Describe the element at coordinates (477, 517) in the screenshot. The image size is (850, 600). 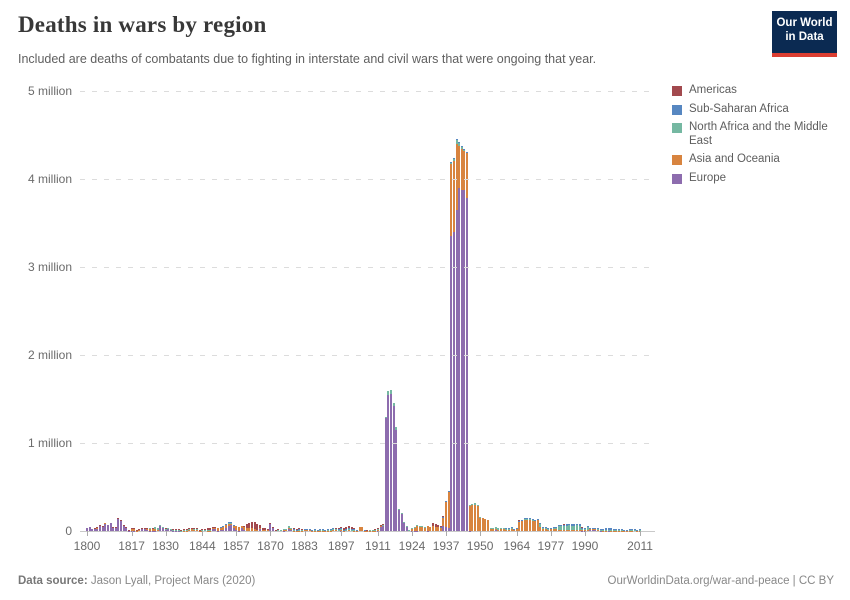
I see `bar-year-1949` at that location.